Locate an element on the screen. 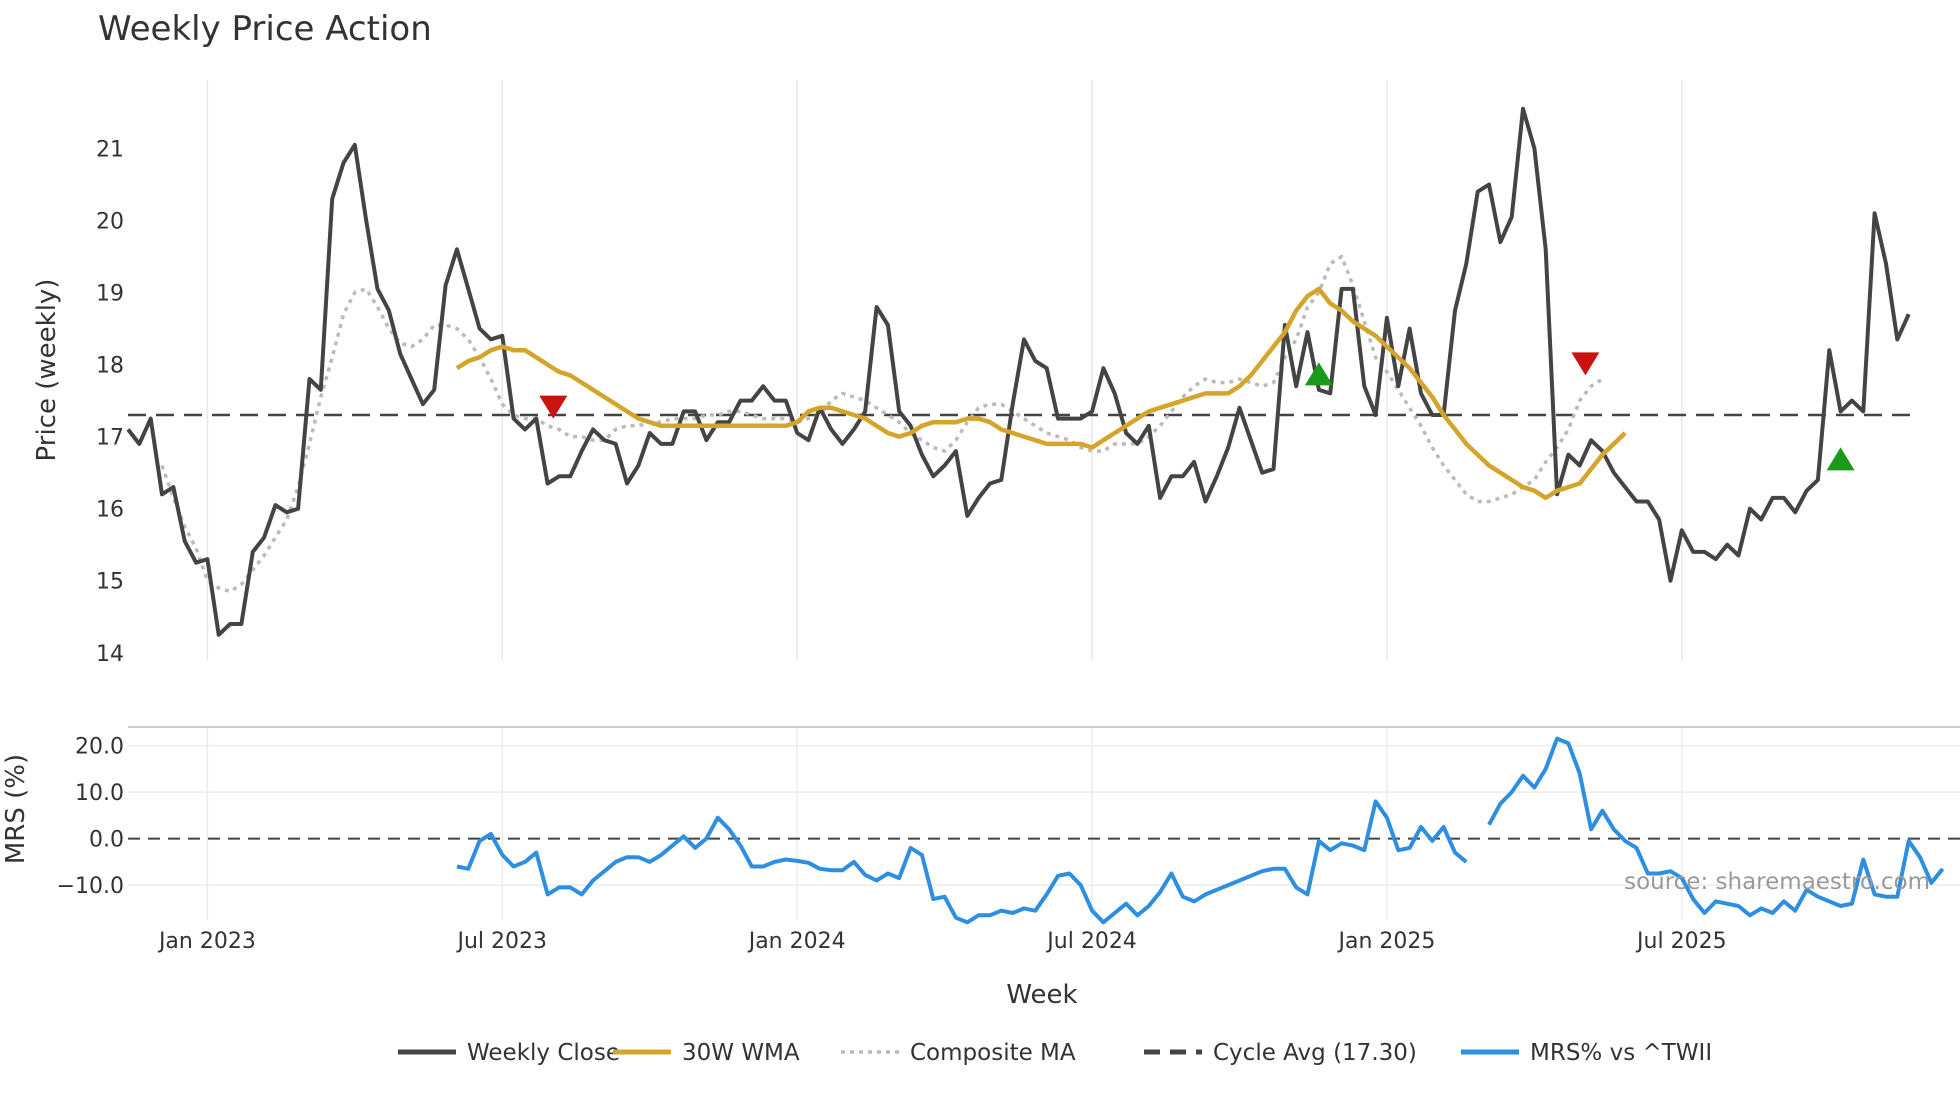 Image resolution: width=1960 pixels, height=1102 pixels. x-tick-label: Jul 2023 is located at coordinates (502, 941).